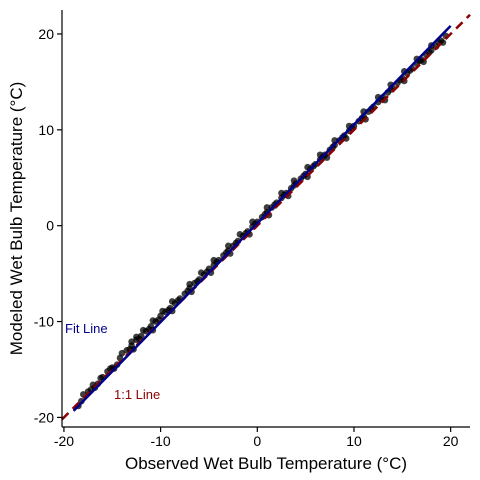 This screenshot has width=480, height=480. I want to click on y-tick-label: 0, so click(50, 226).